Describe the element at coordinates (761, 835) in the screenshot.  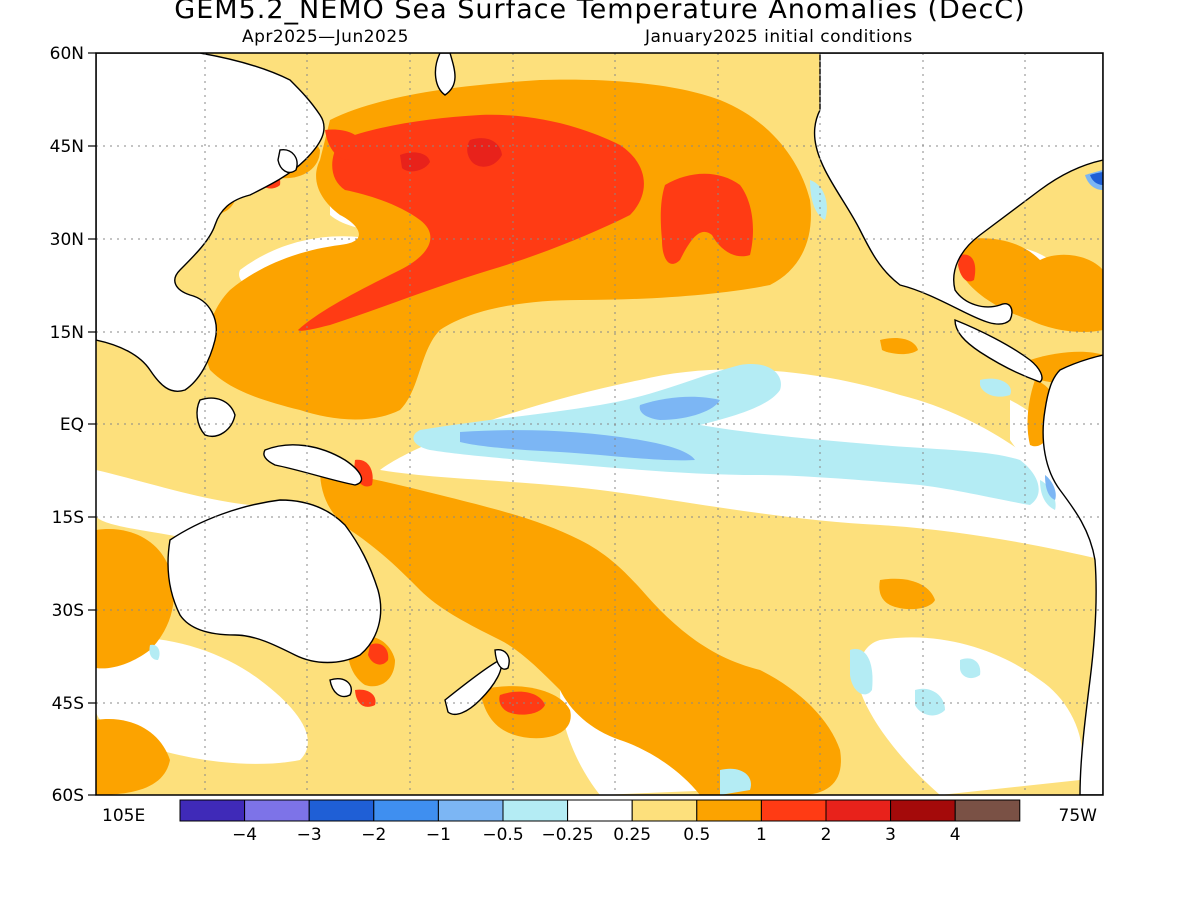
I see `colorbar-label: 1` at that location.